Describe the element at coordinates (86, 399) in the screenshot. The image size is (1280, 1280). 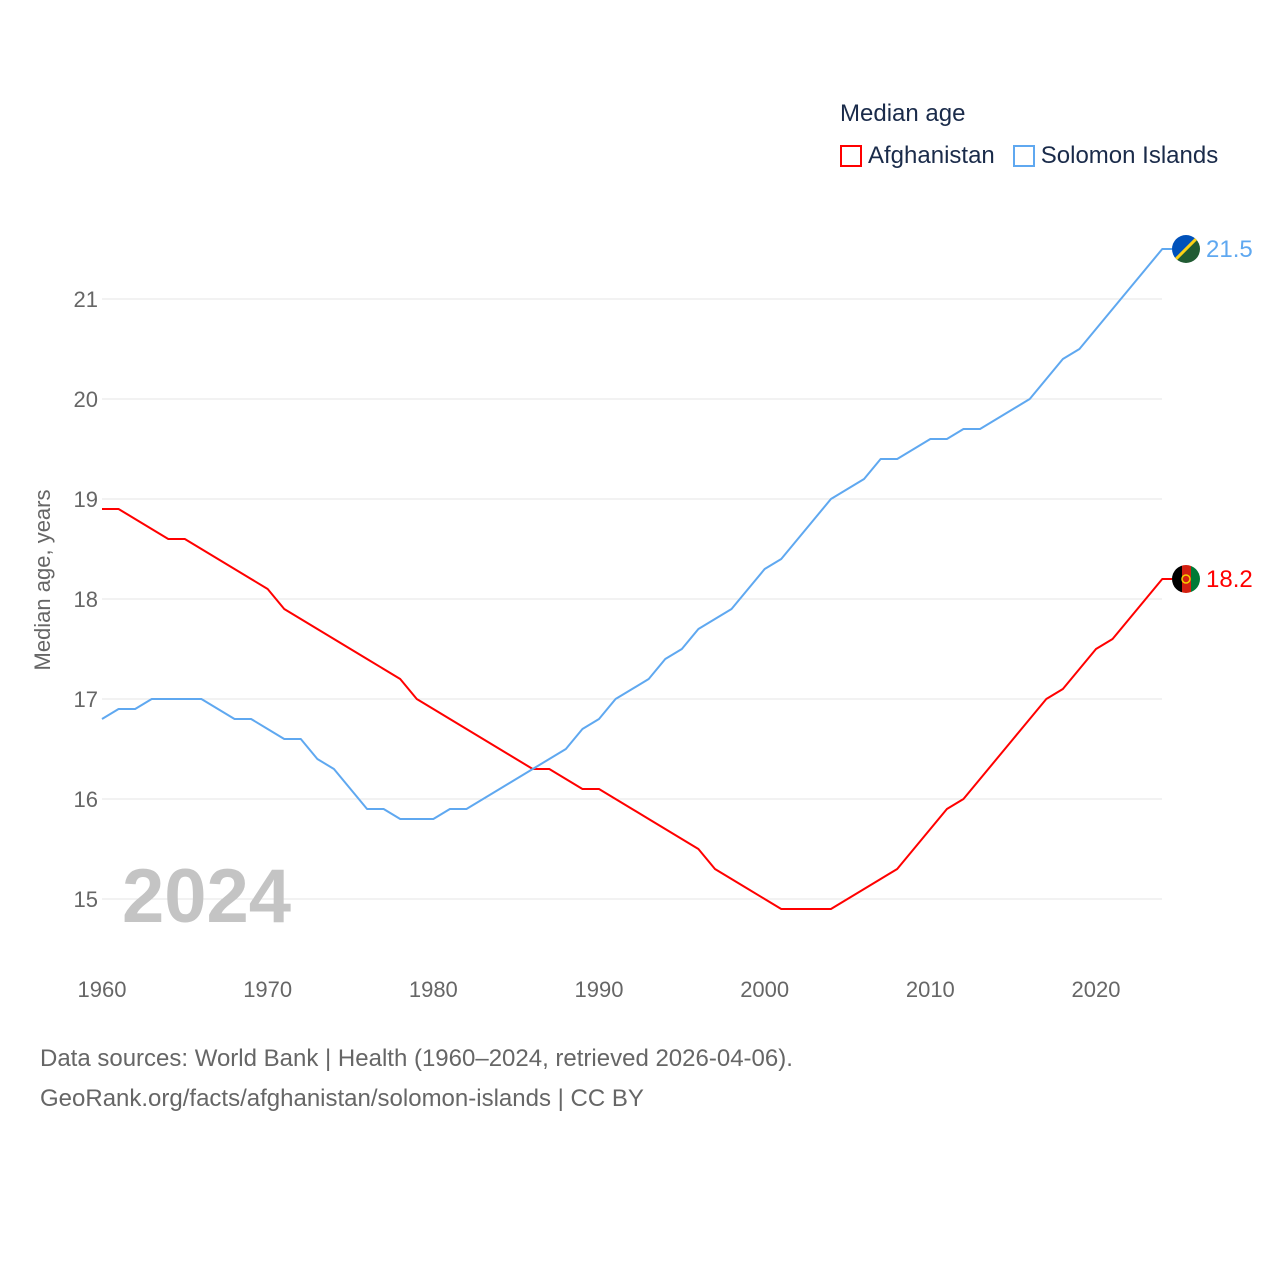
I see `y-tick-label: 20` at that location.